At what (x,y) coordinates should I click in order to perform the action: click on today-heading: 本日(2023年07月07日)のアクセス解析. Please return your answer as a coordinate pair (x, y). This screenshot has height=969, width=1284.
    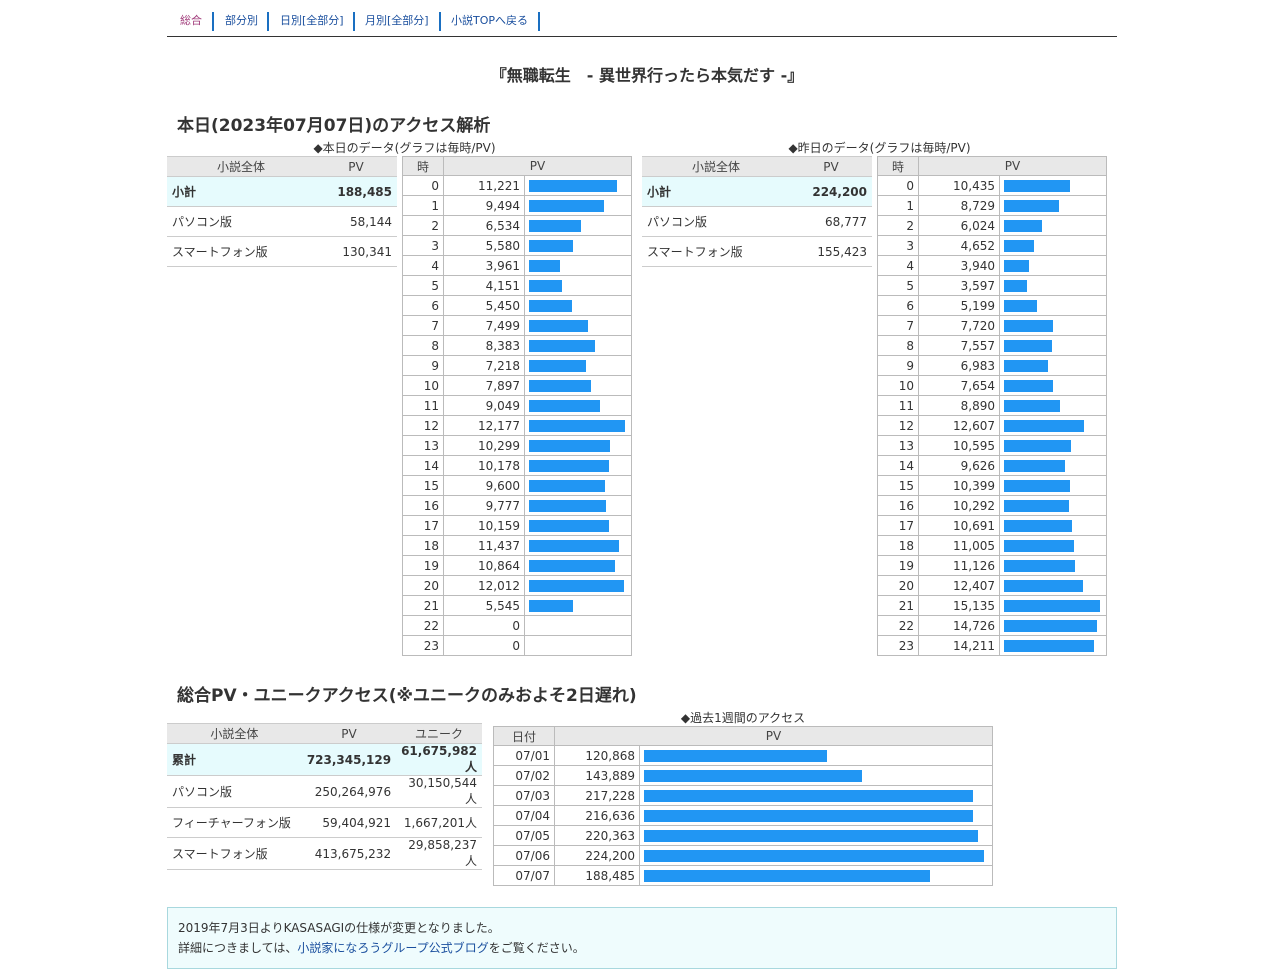
    Looking at the image, I should click on (334, 126).